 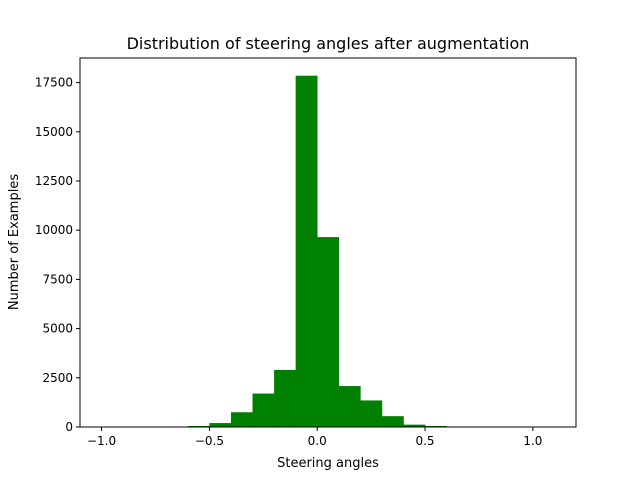 What do you see at coordinates (69, 427) in the screenshot?
I see `y-tick-label: 0` at bounding box center [69, 427].